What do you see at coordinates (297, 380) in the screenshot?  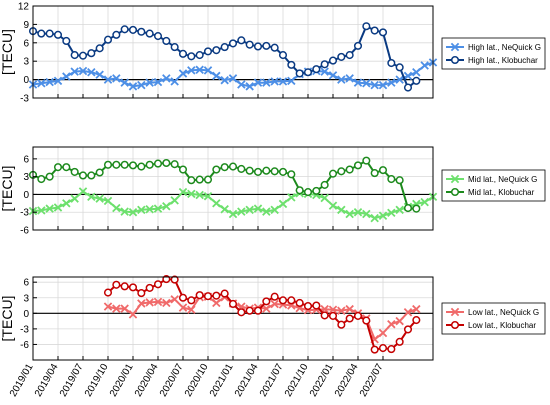 I see `x-tick-label: 2021/10` at bounding box center [297, 380].